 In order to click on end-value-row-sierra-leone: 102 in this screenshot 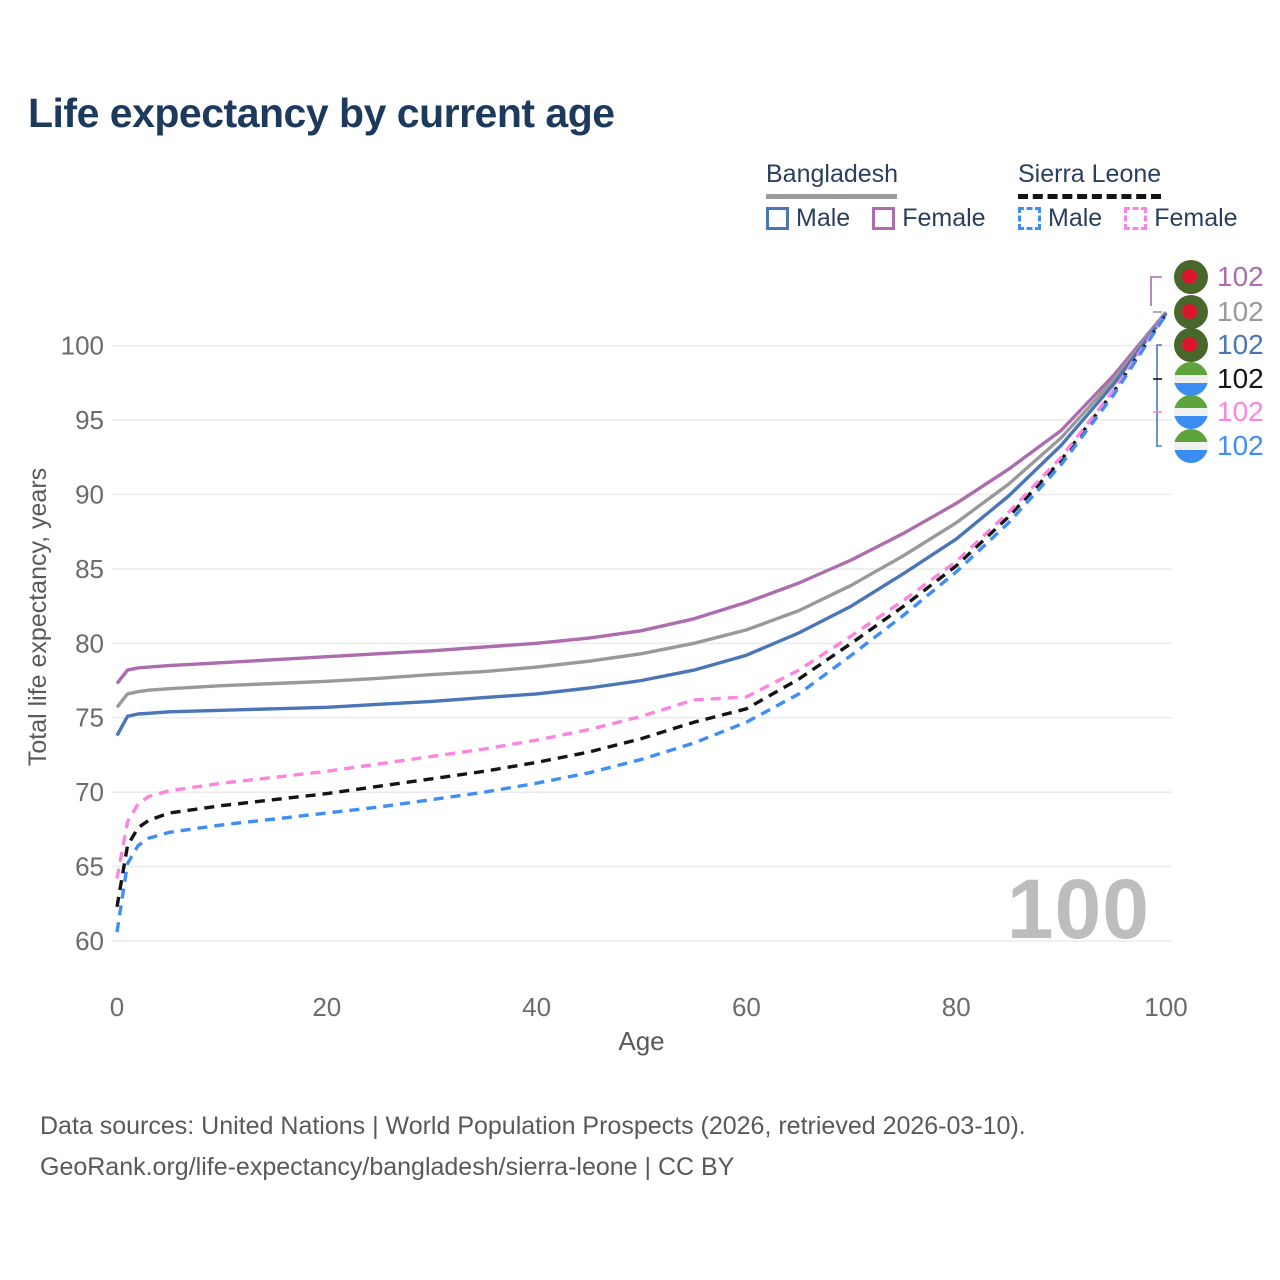, I will do `click(1219, 379)`.